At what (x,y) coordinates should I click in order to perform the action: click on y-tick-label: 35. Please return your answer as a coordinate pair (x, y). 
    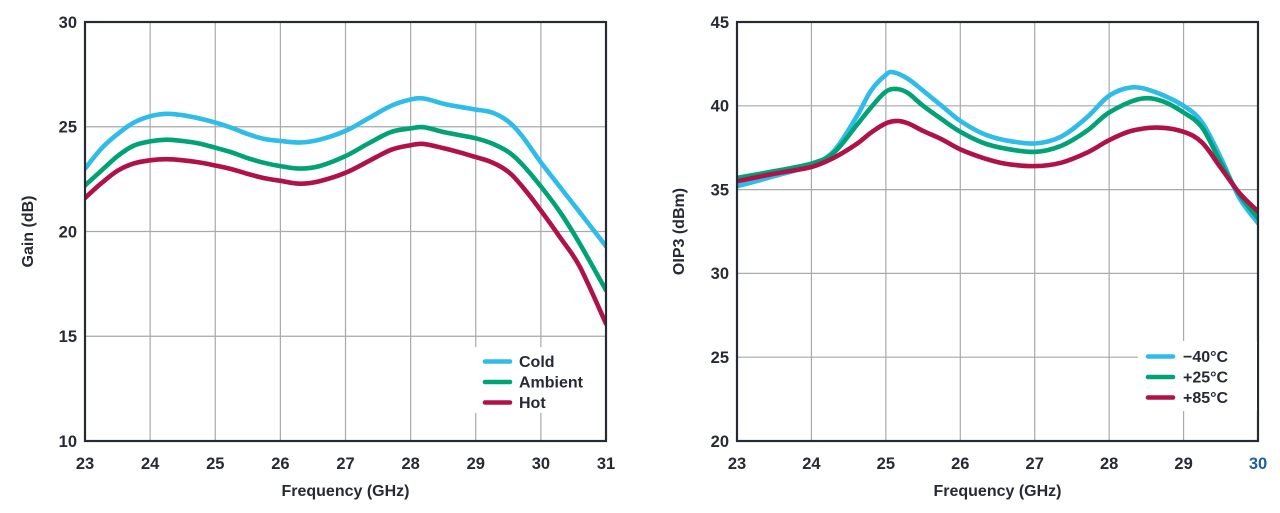
    Looking at the image, I should click on (720, 190).